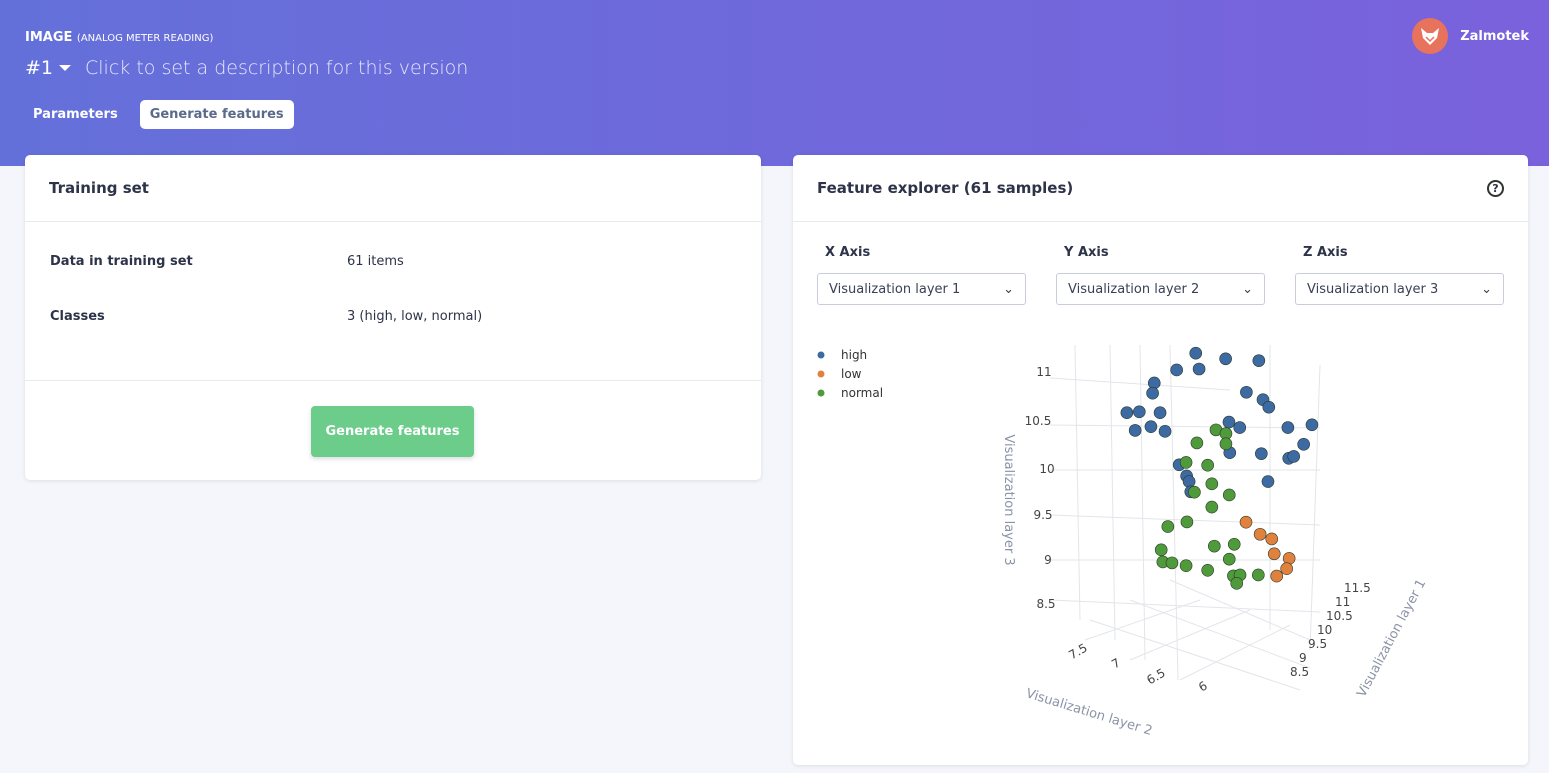 This screenshot has width=1549, height=773. I want to click on x-tick-label: 9.5, so click(1317, 644).